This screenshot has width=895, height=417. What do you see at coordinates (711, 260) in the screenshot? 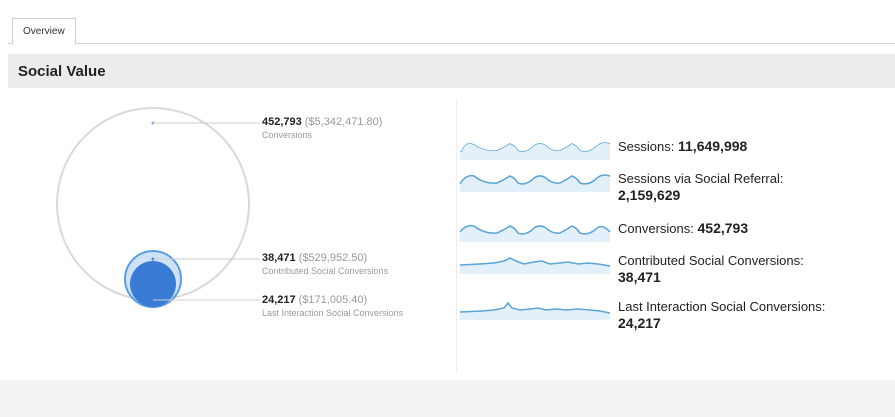
I see `contributed-metric-label: Contributed Social Conversions:` at bounding box center [711, 260].